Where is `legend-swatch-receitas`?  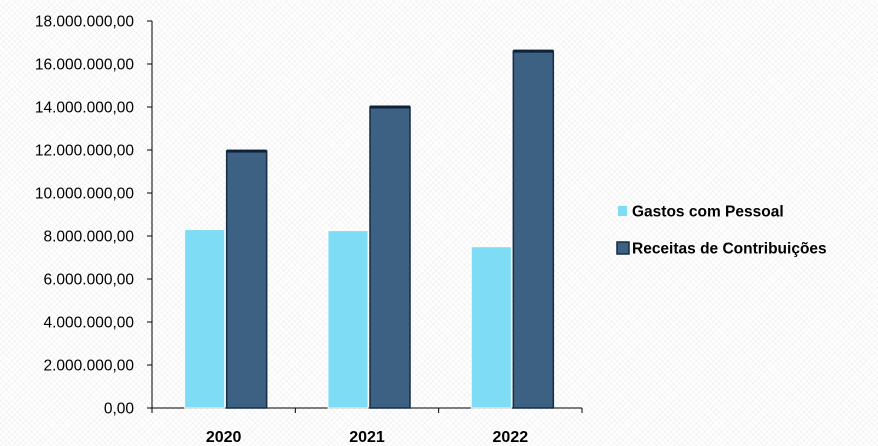 legend-swatch-receitas is located at coordinates (623, 248).